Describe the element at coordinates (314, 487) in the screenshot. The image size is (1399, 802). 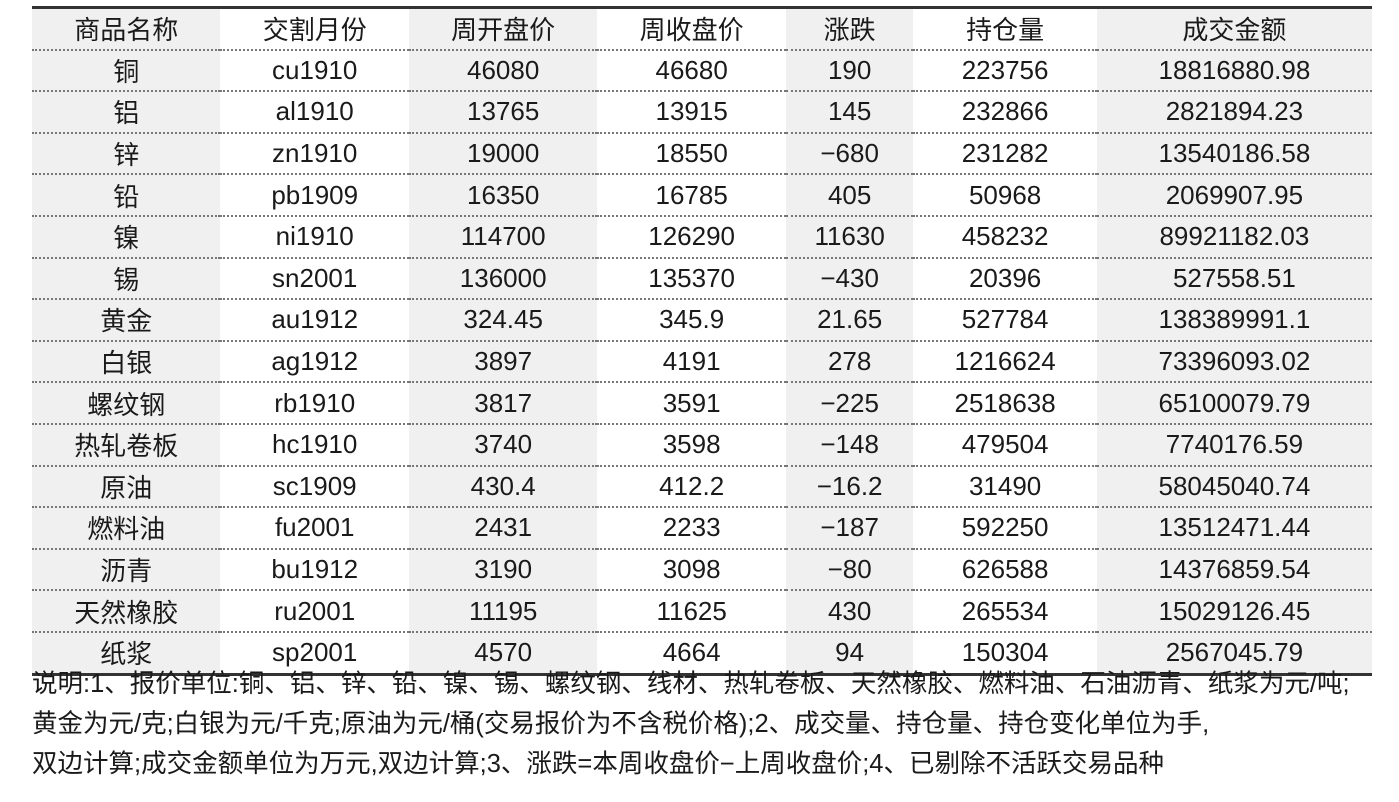
I see `table-cell: sc1909` at that location.